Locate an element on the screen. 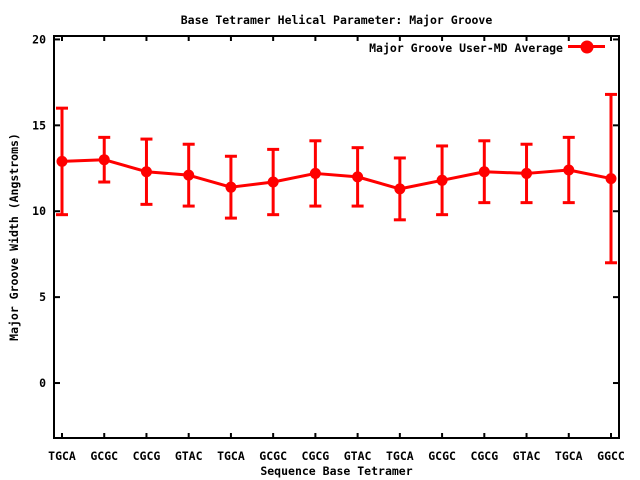  legend-line-sample is located at coordinates (586, 46).